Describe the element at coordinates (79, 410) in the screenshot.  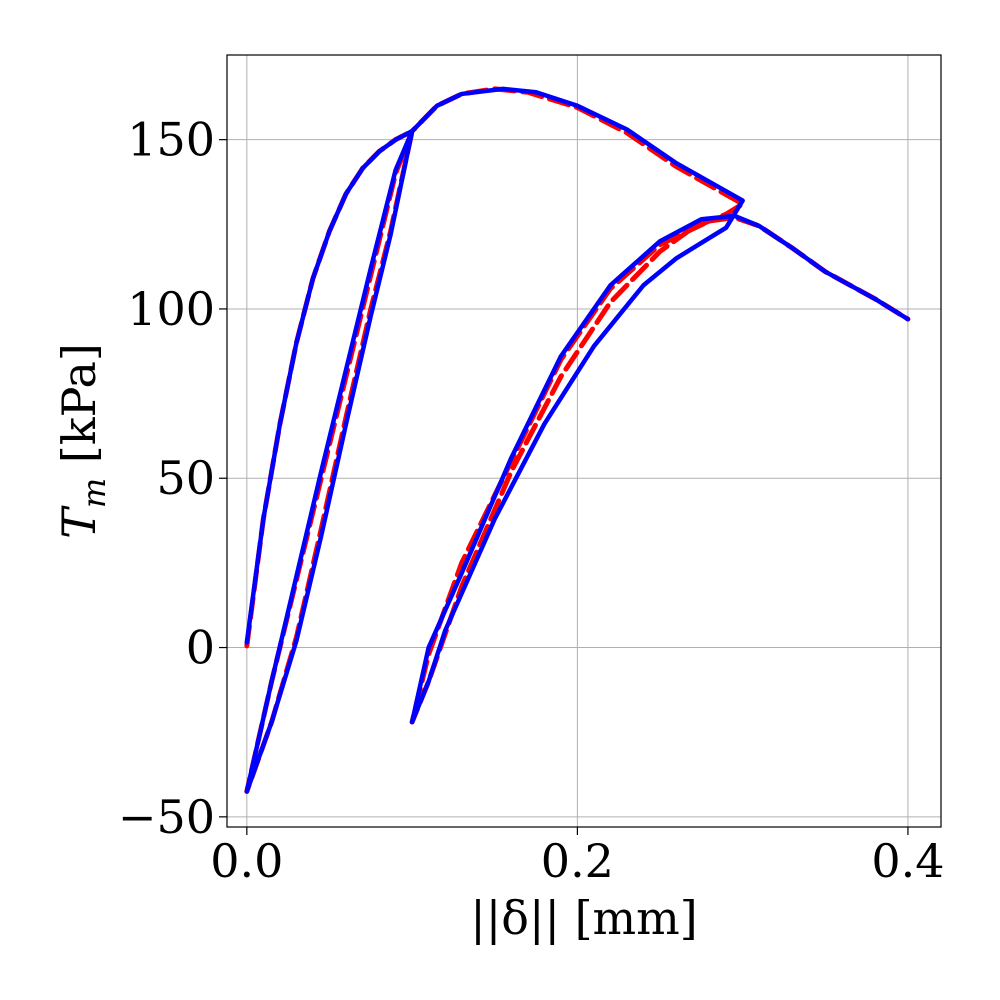
I see `y-axis-label-unit: [kPa]` at that location.